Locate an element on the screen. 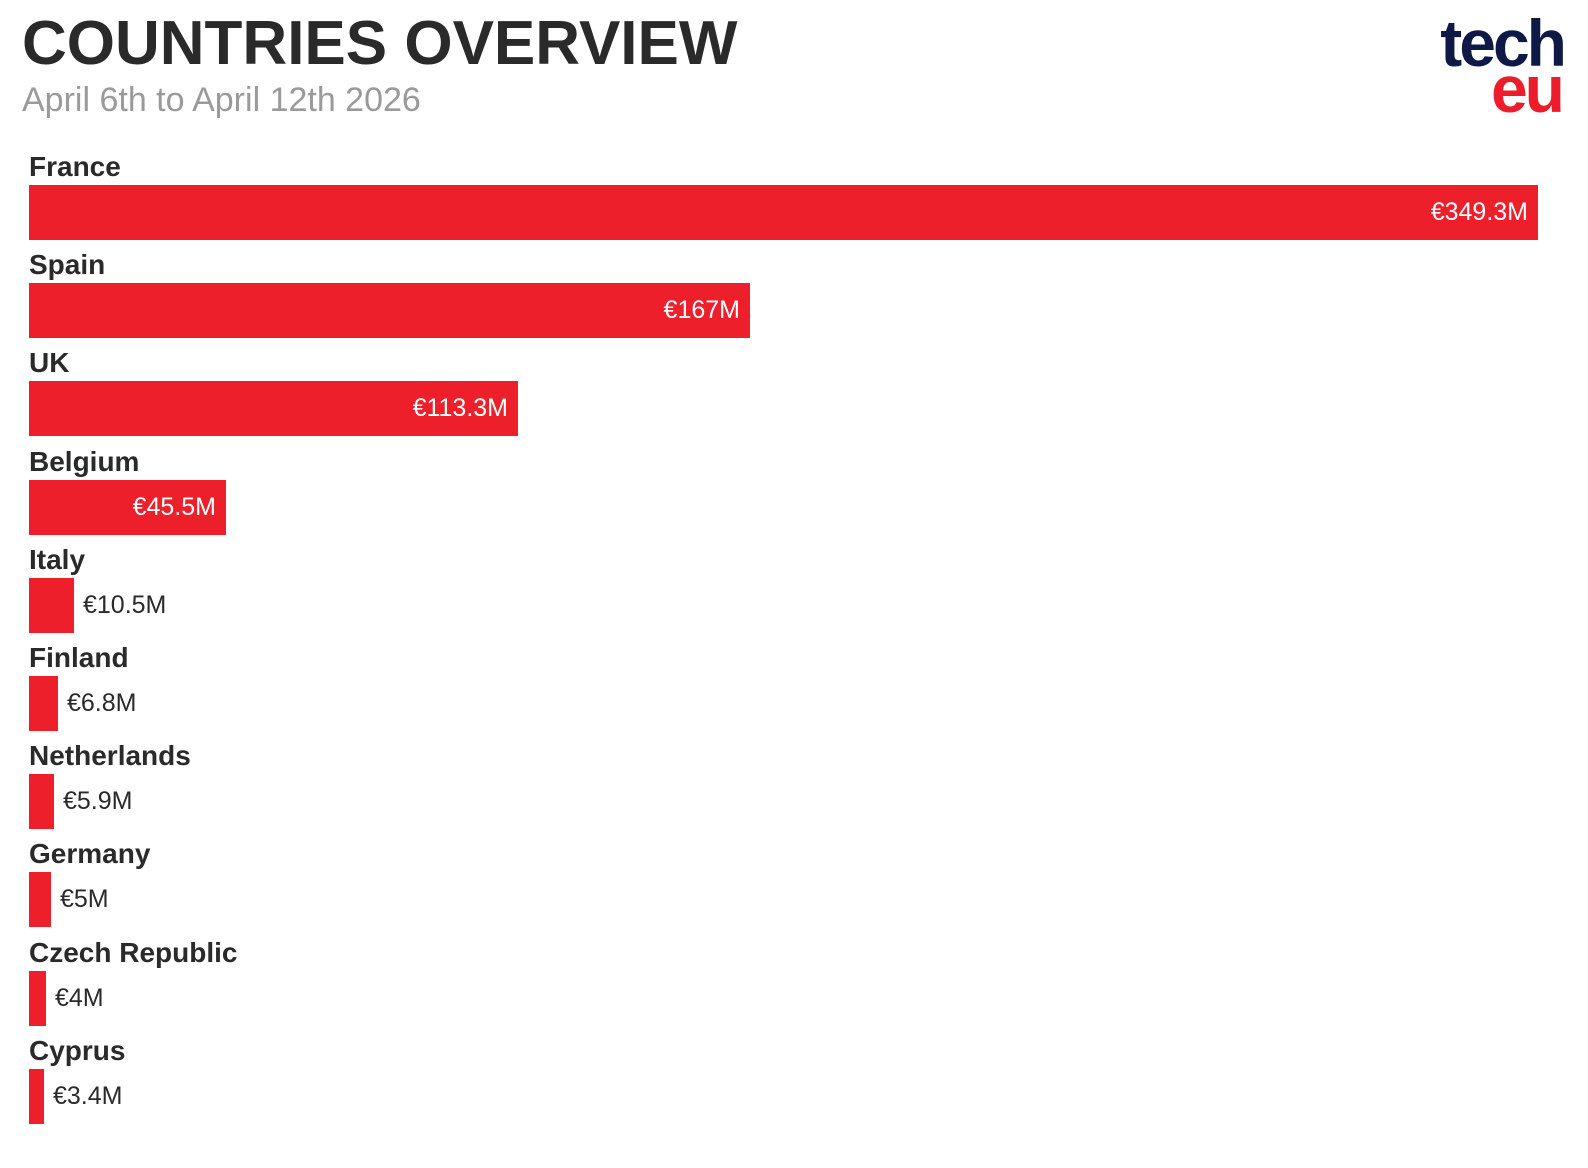 This screenshot has width=1588, height=1168. value-label: €167M is located at coordinates (701, 310).